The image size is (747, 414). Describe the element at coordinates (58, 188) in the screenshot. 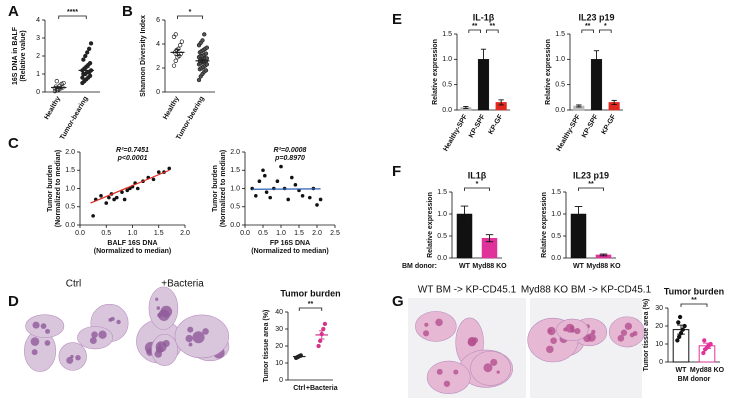

I see `y-axis-label: (Normalized to median)` at that location.